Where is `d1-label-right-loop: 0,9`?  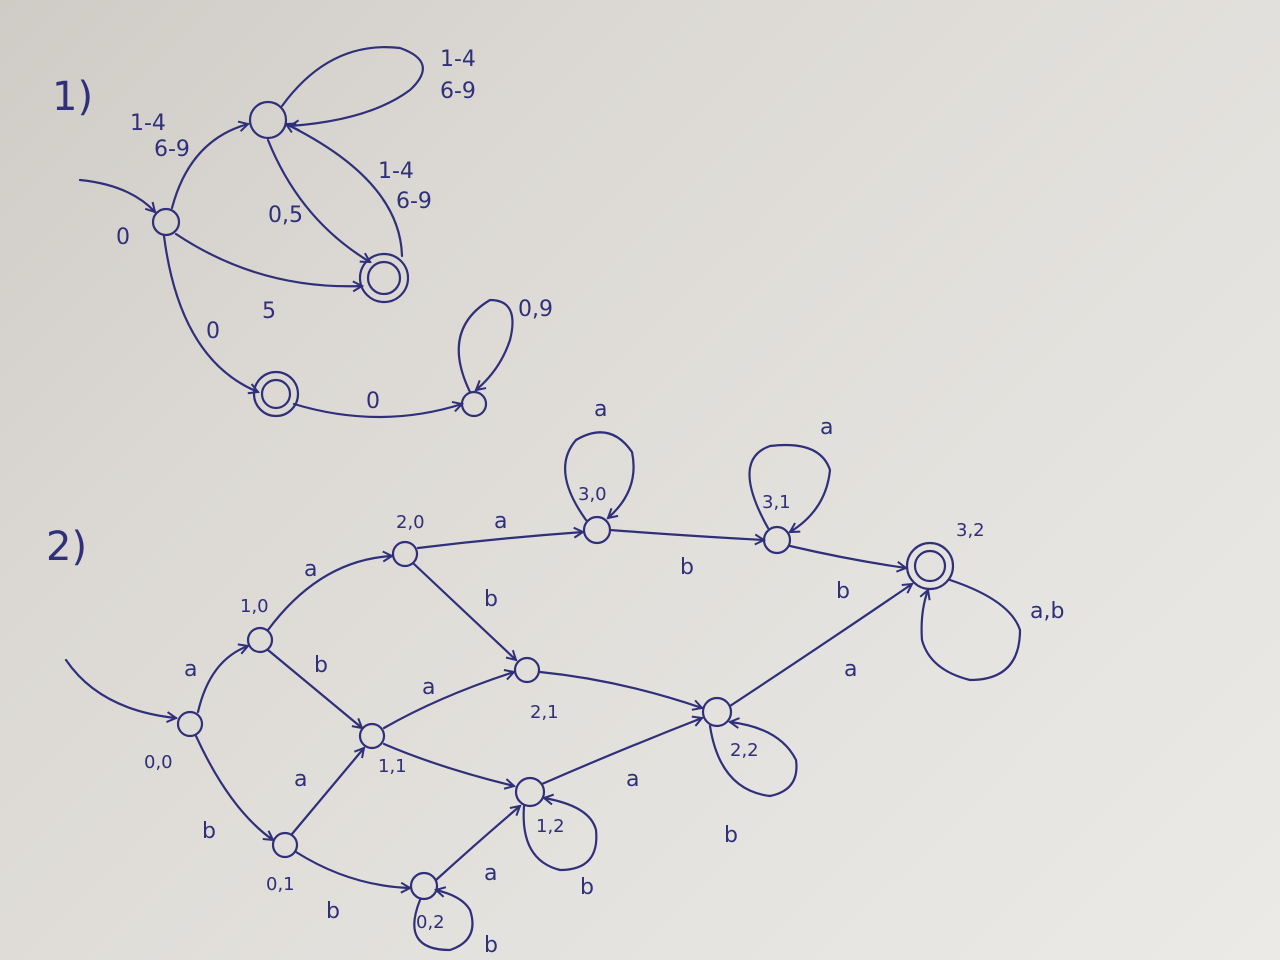 d1-label-right-loop: 0,9 is located at coordinates (535, 309).